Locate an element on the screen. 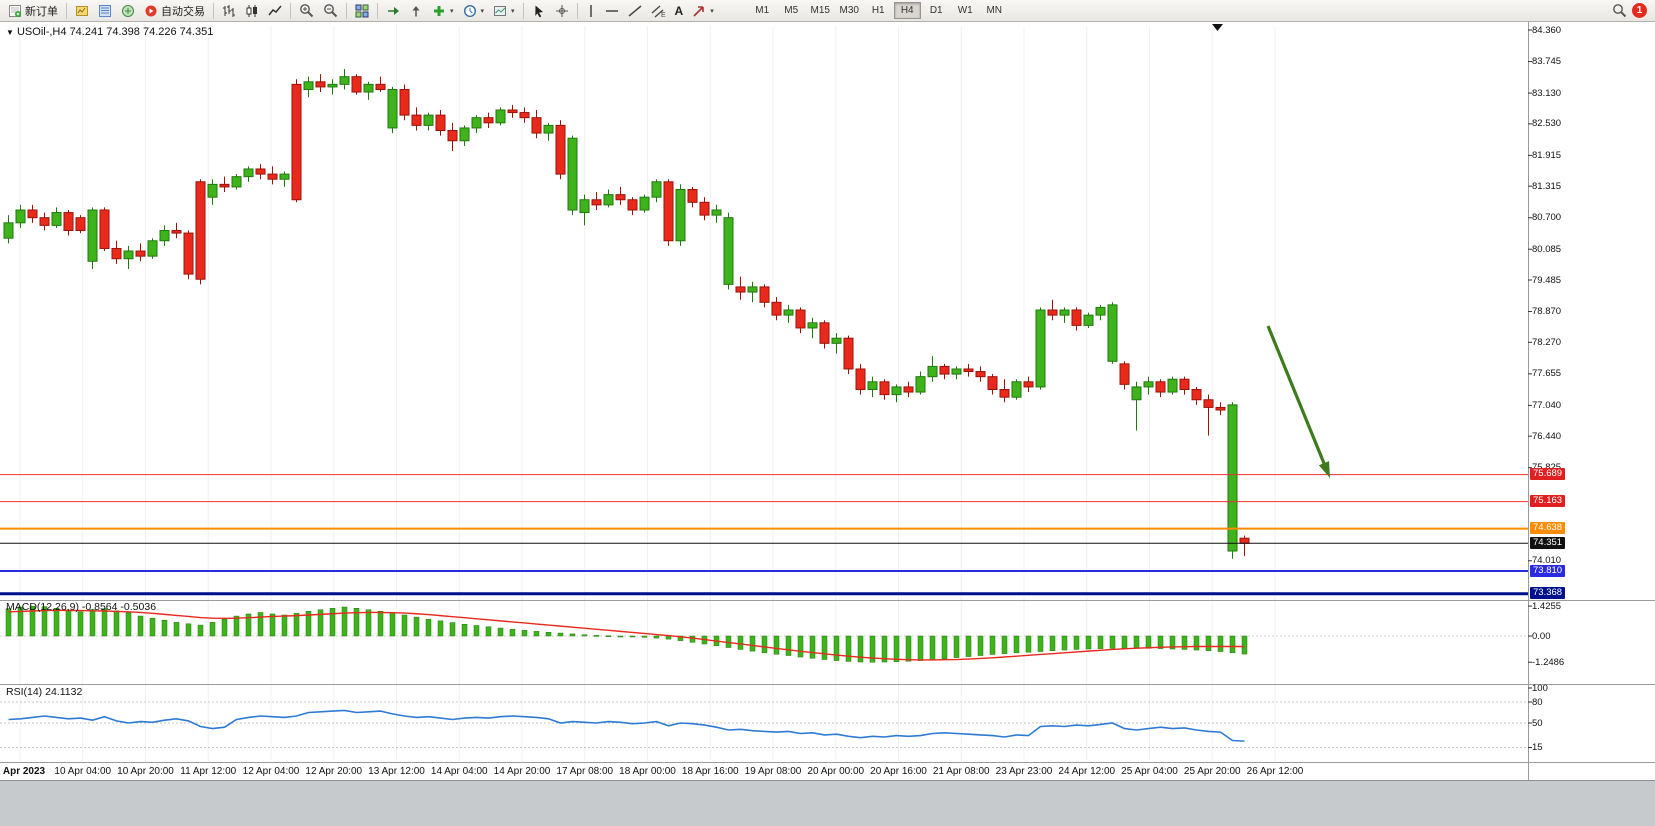 This screenshot has height=826, width=1655. search-button is located at coordinates (1619, 10).